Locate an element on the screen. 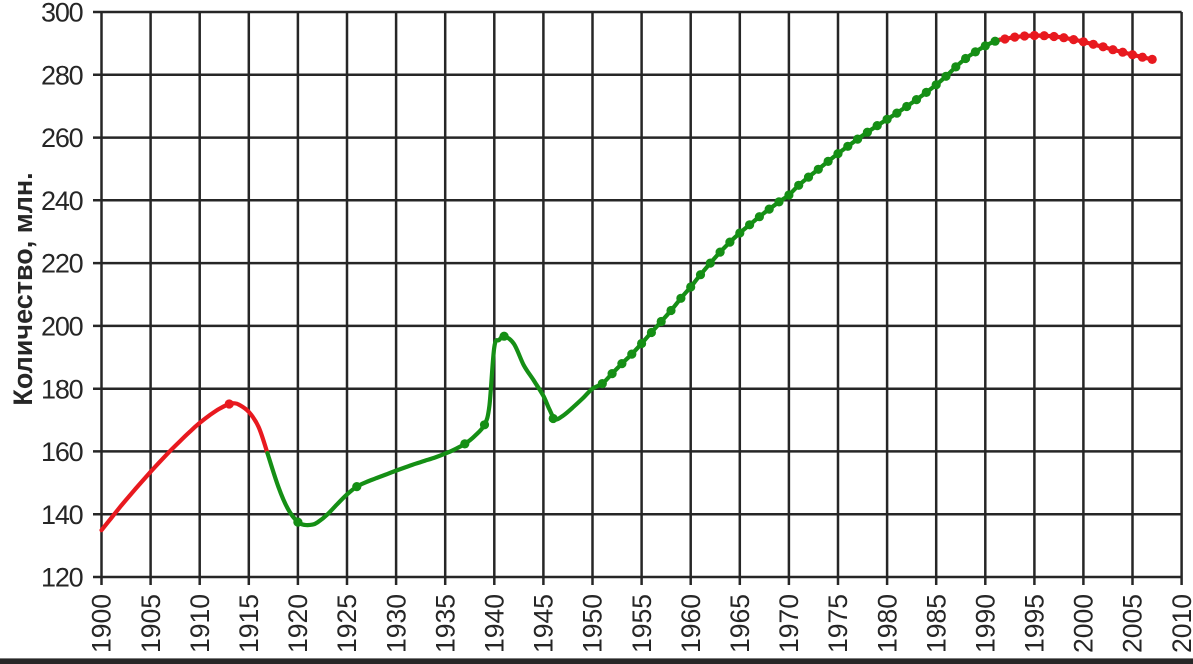  svg-text: 120 is located at coordinates (62, 578).